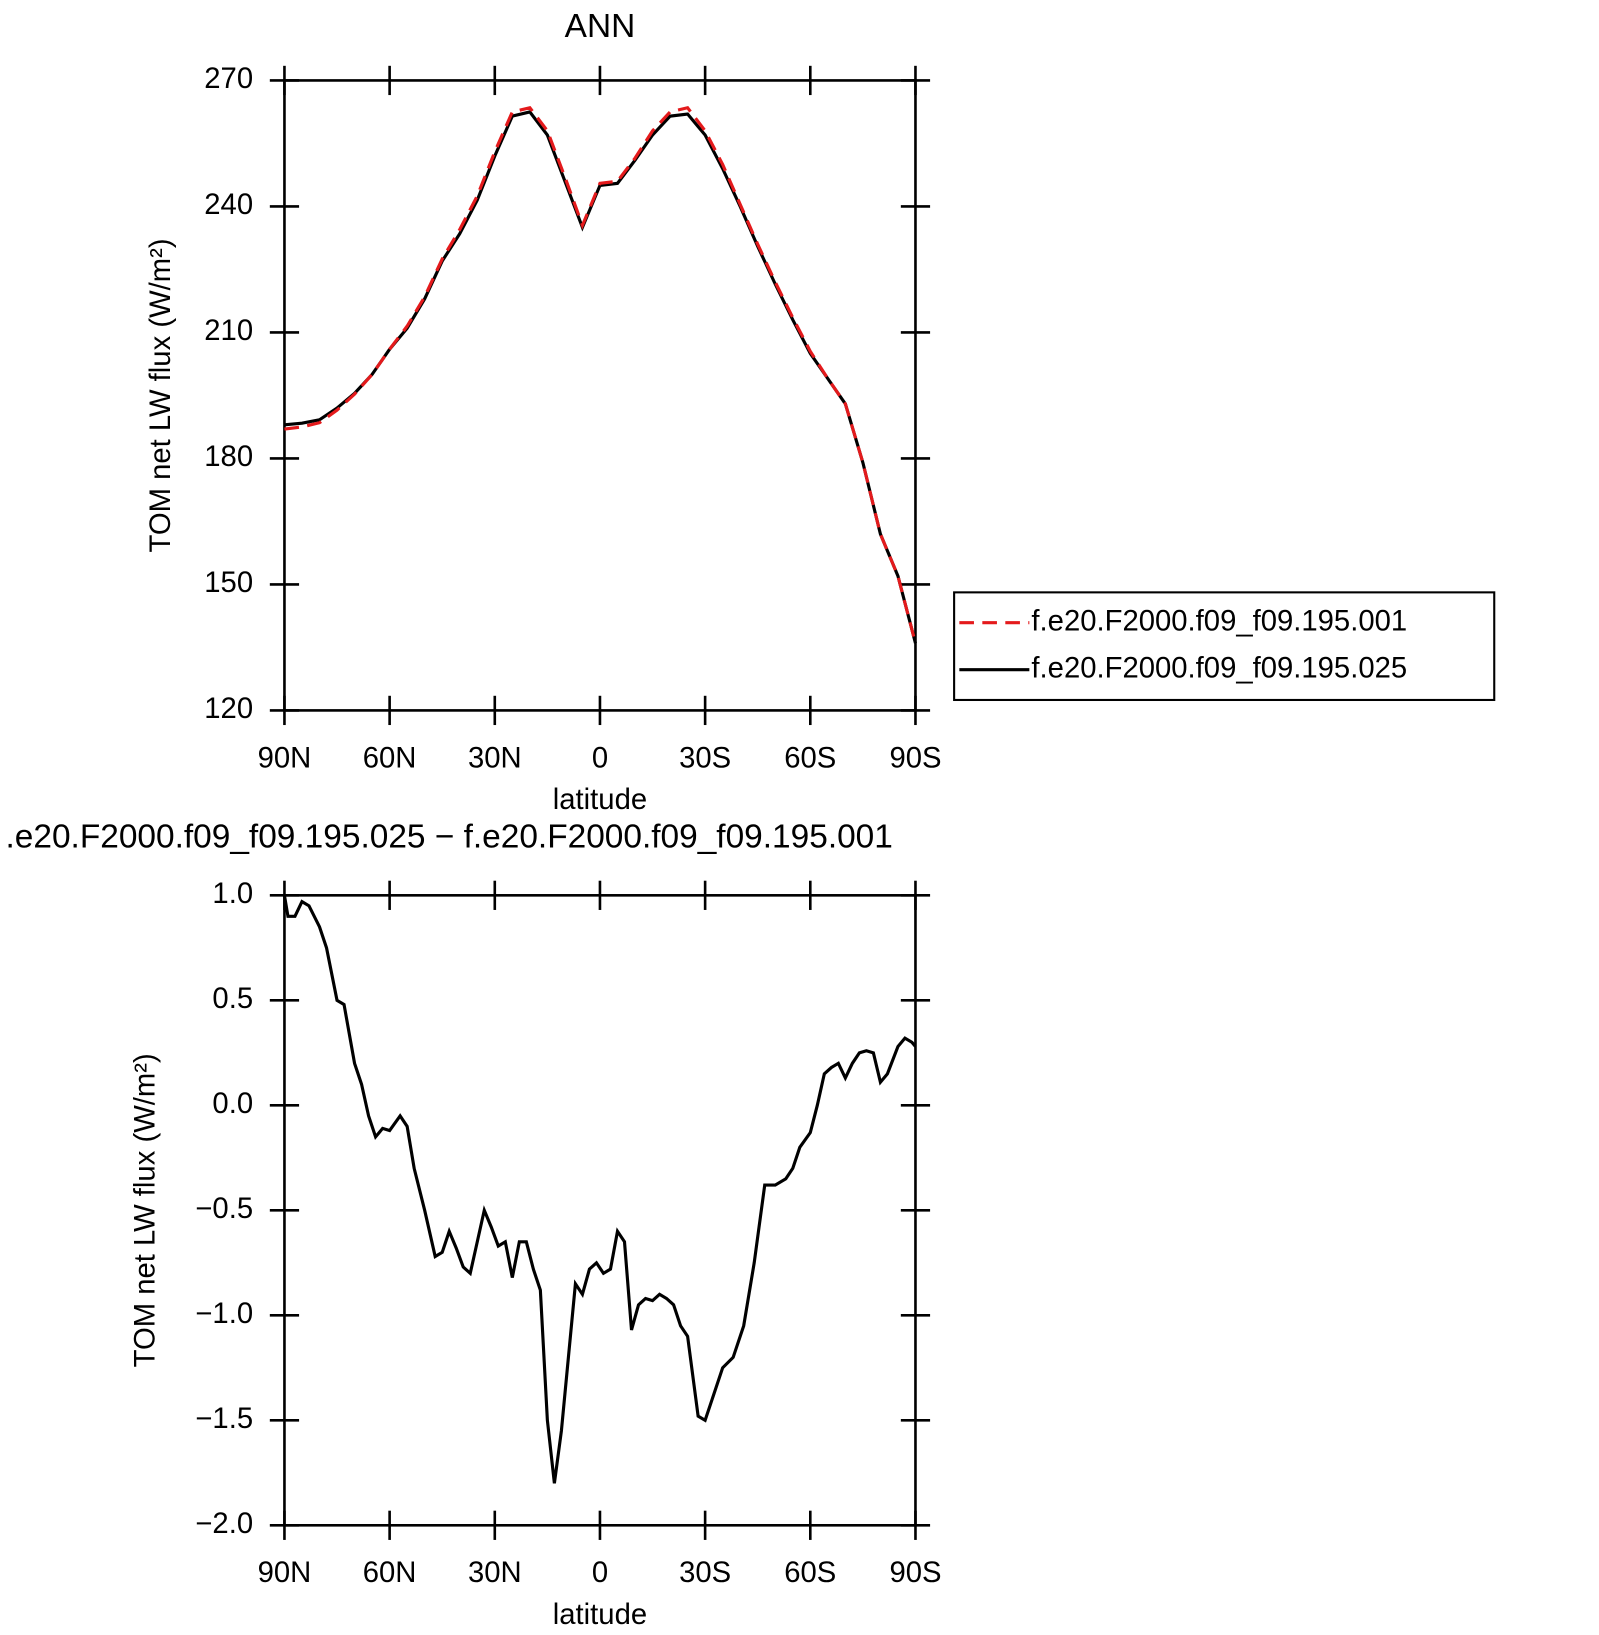  Describe the element at coordinates (228, 709) in the screenshot. I see `y-tick-label: 120` at that location.